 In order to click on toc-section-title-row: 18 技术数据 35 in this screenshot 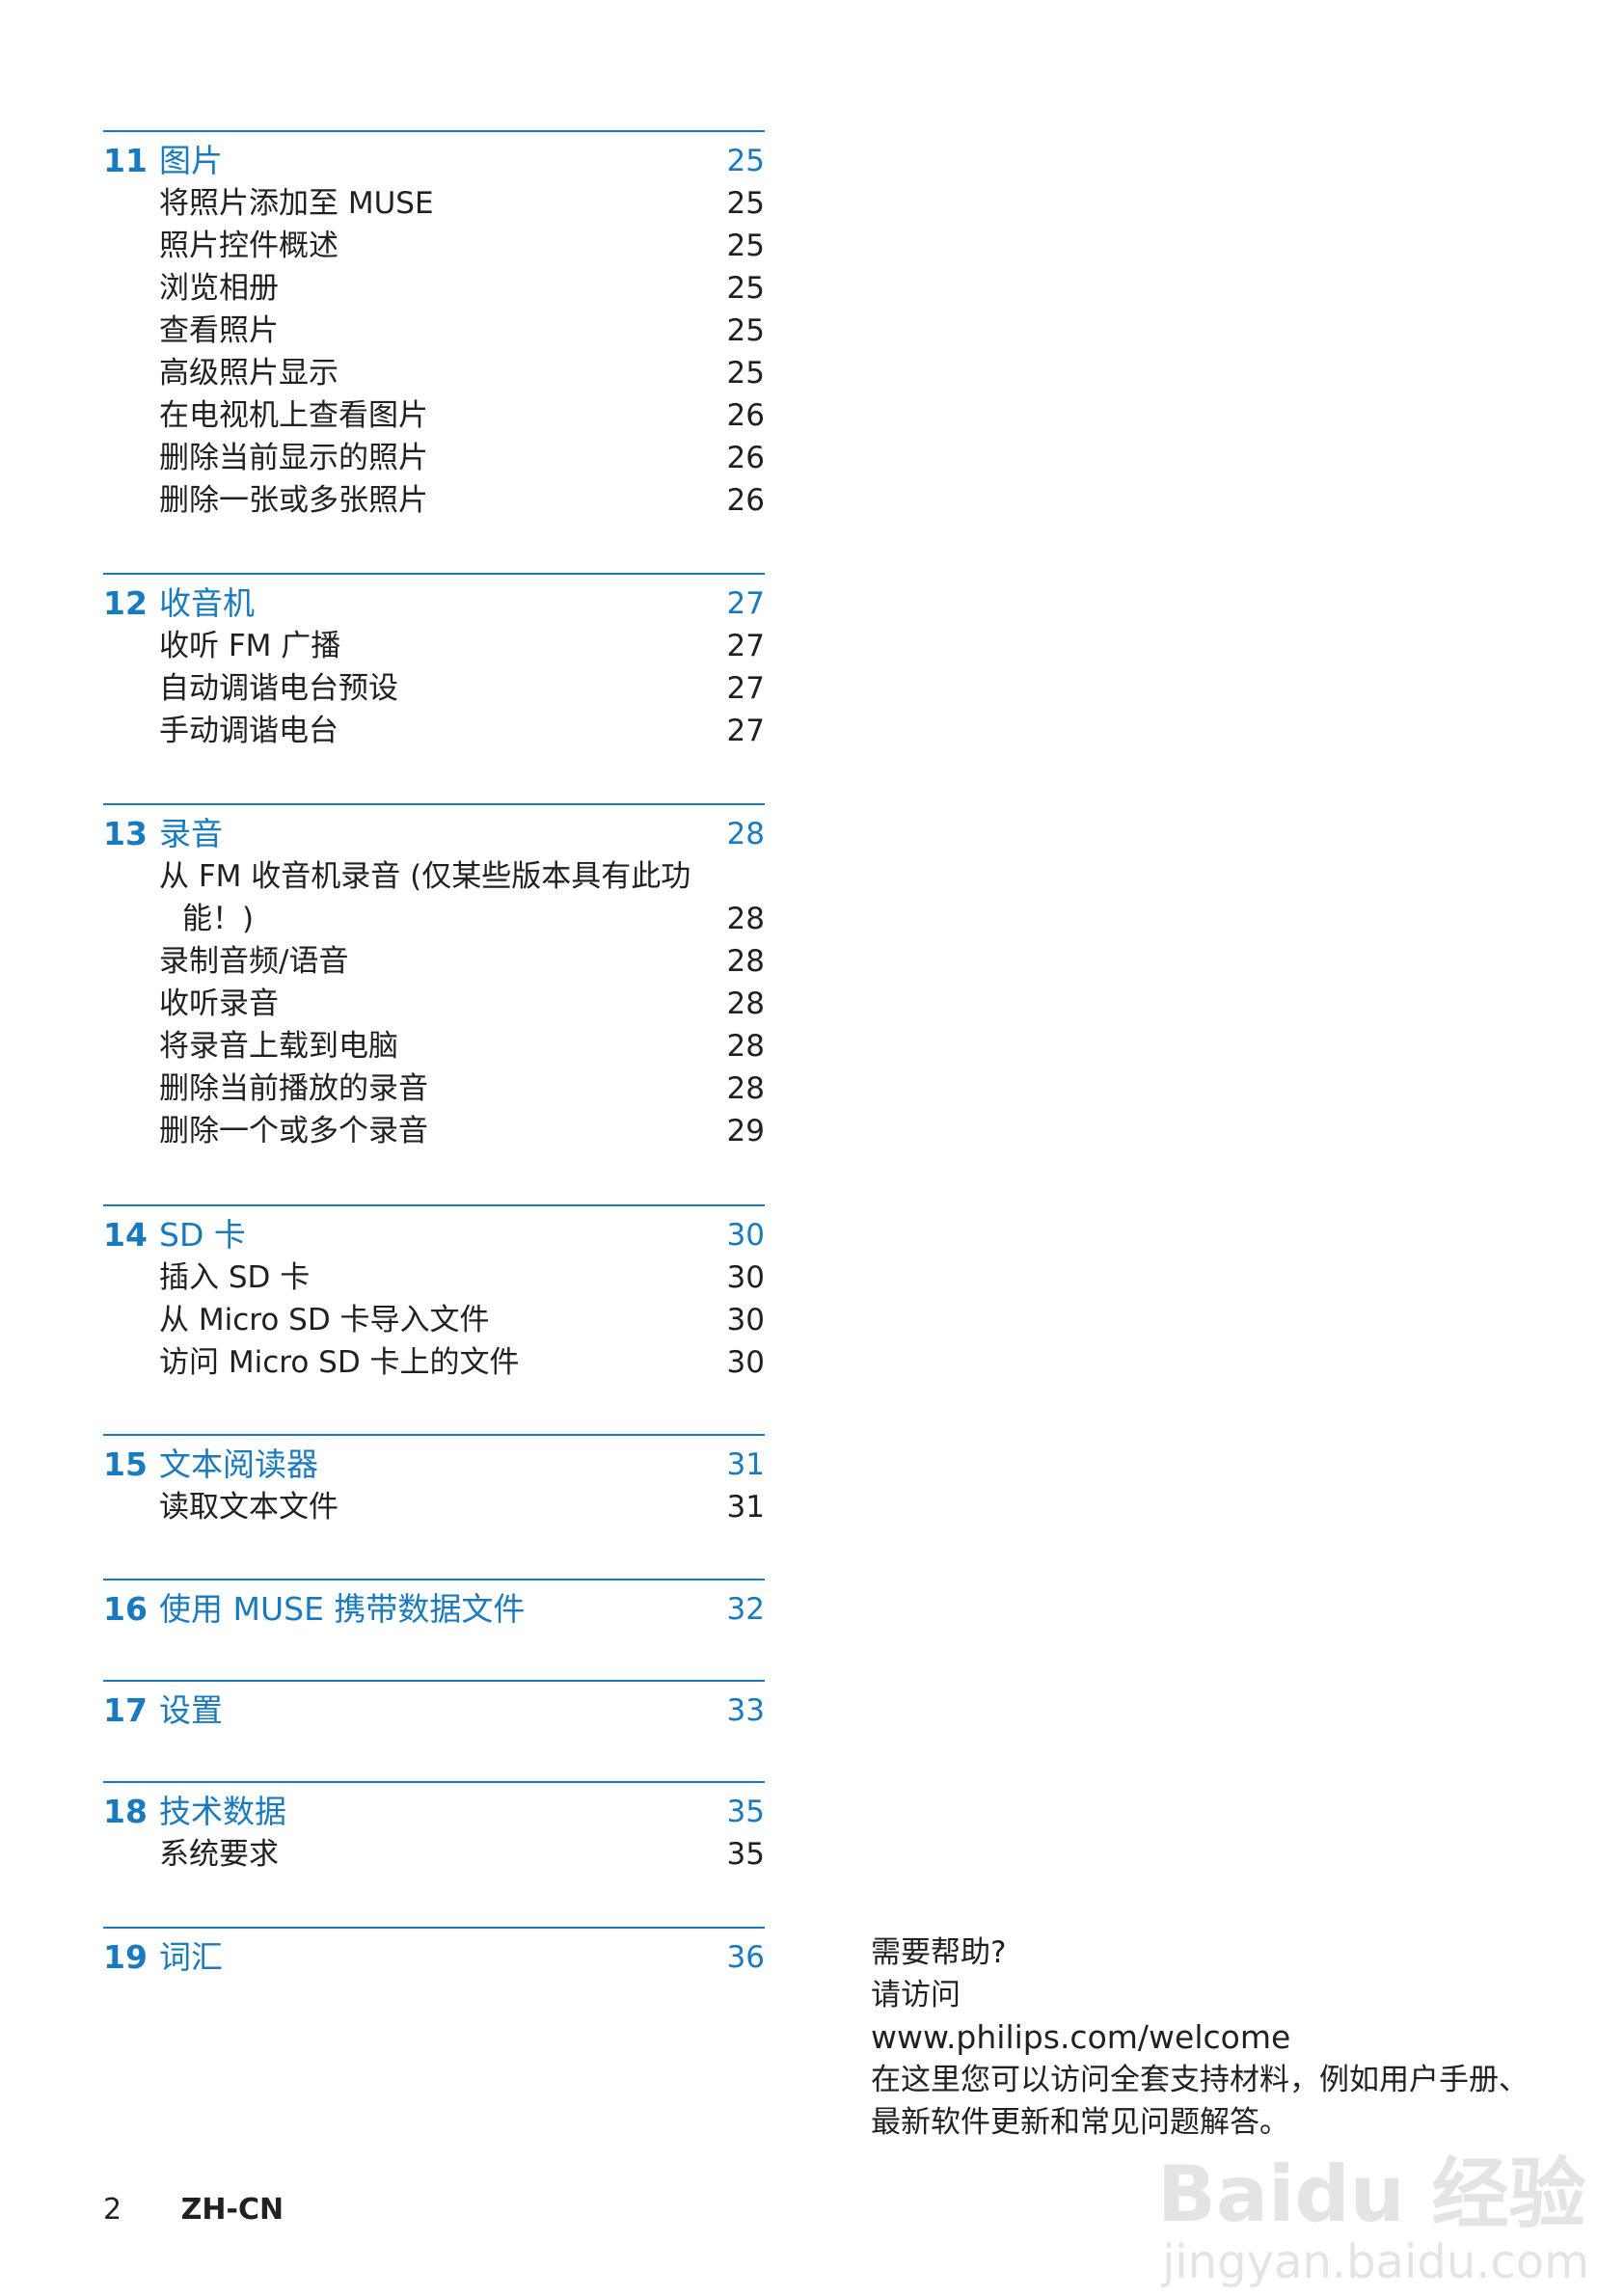, I will do `click(434, 1812)`.